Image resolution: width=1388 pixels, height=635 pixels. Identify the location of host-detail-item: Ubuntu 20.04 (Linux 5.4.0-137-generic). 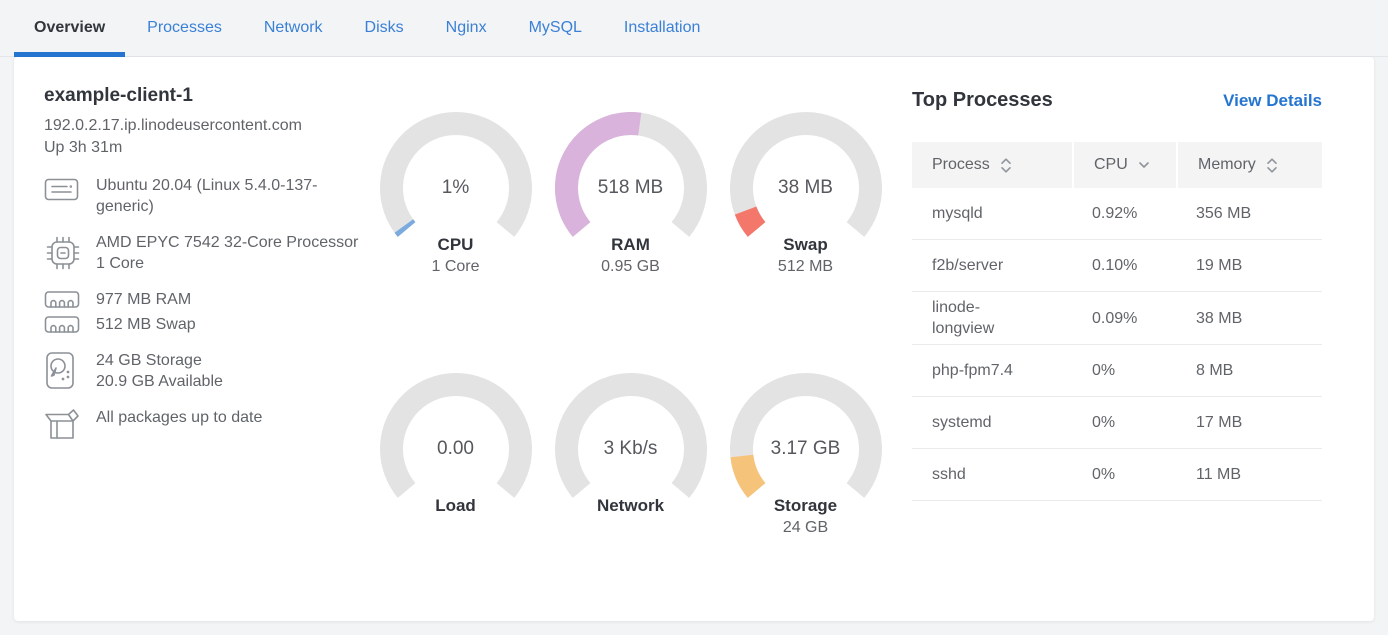
(206, 196).